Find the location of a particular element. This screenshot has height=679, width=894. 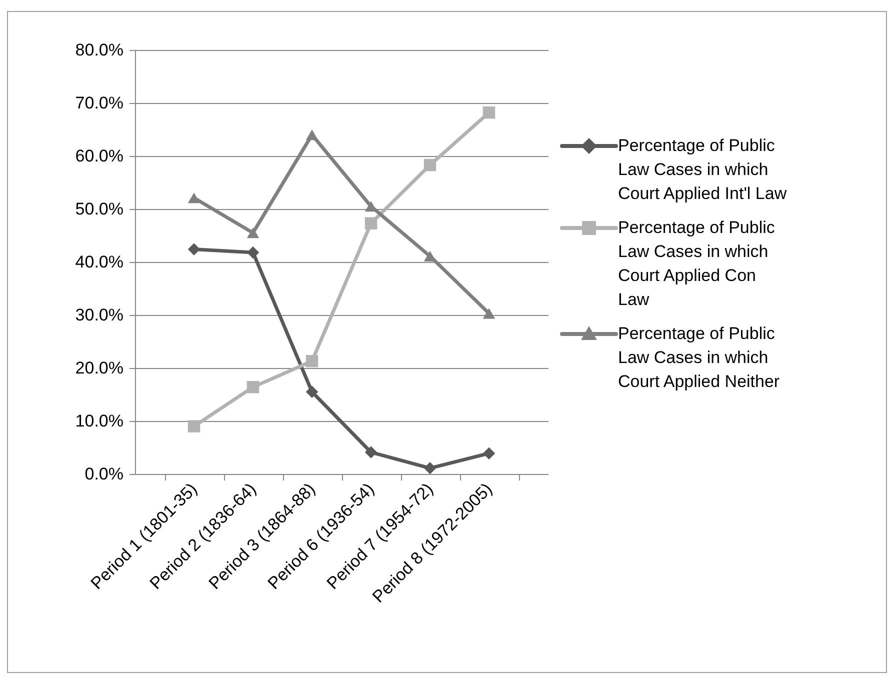

y-tick-label: 70.0% is located at coordinates (99, 103).